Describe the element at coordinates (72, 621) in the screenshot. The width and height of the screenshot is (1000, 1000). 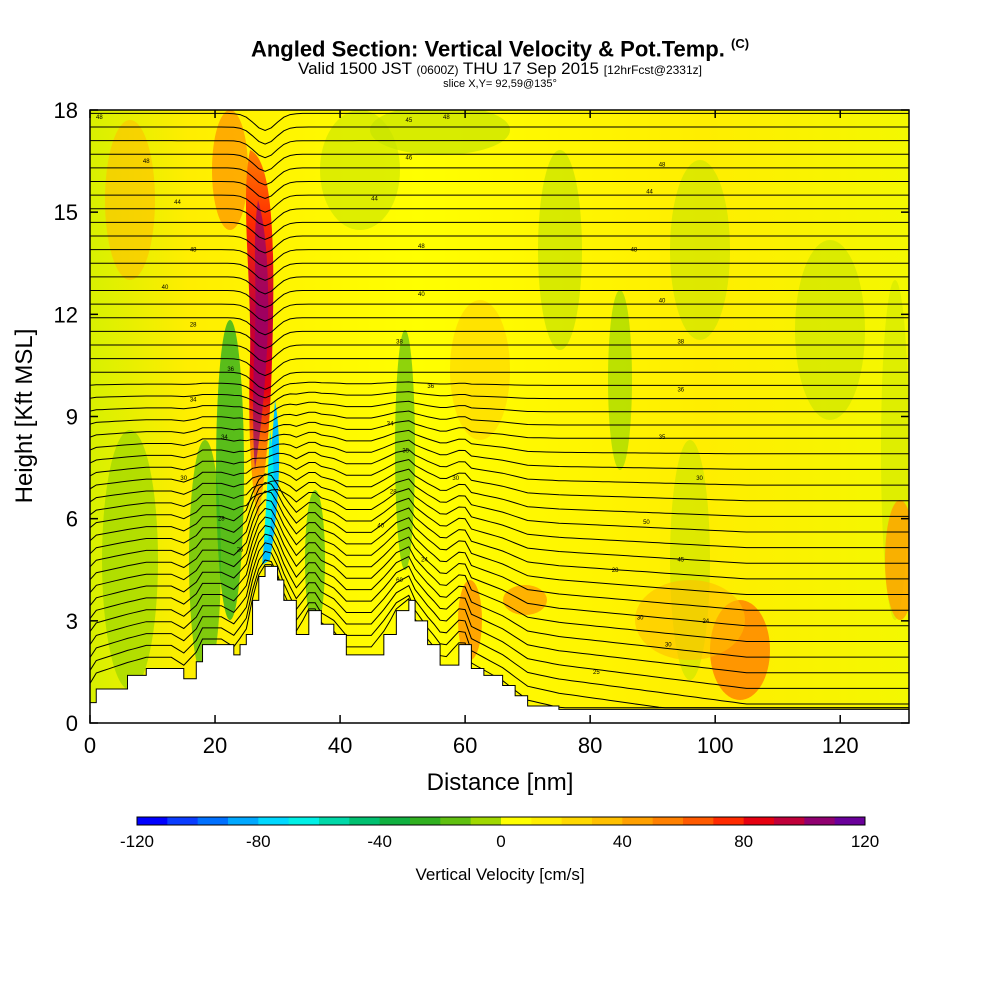
I see `y-tick-label: 3` at that location.